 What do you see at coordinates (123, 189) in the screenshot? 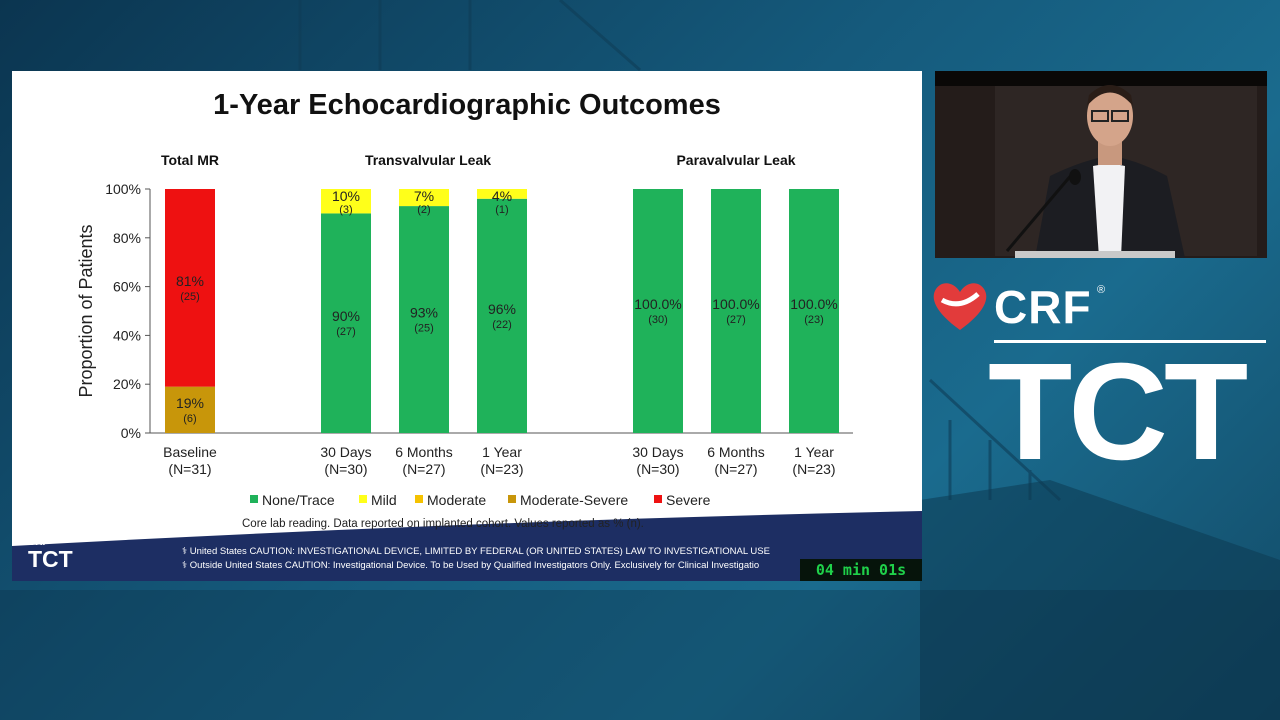
I see `y-tick-label: 100%` at bounding box center [123, 189].